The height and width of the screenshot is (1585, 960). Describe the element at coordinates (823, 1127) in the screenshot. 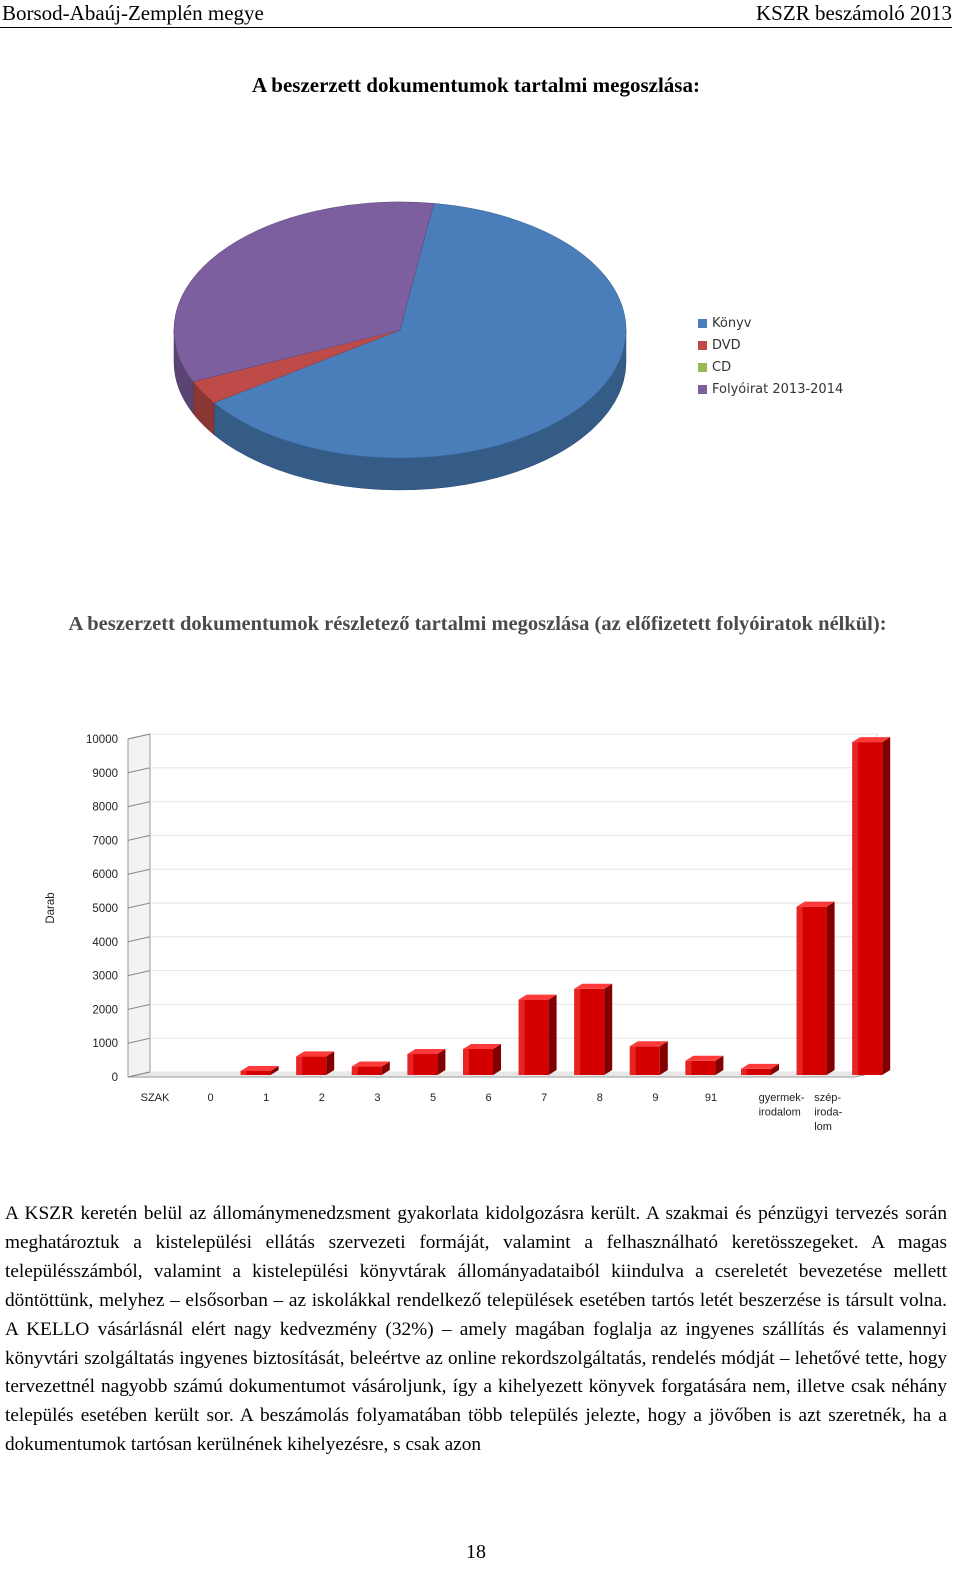

I see `x-tick-label: lom` at that location.